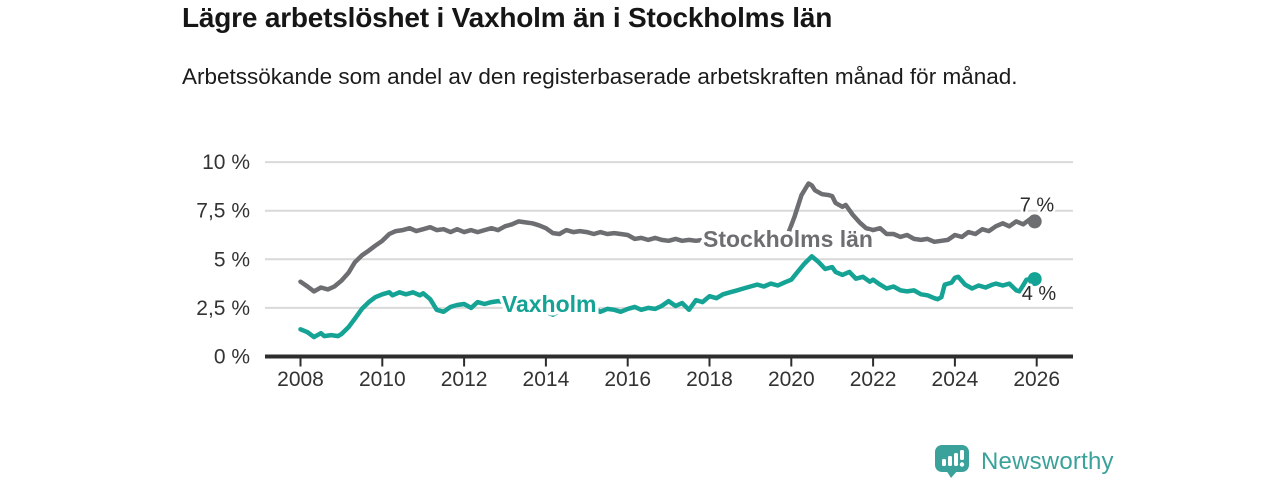 The width and height of the screenshot is (1280, 480). What do you see at coordinates (667, 237) in the screenshot?
I see `series-line-stockholms-l-n` at bounding box center [667, 237].